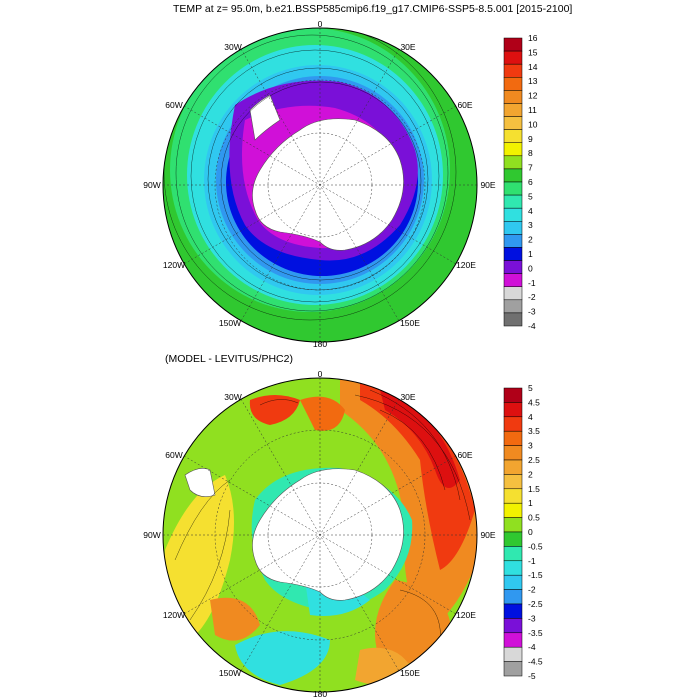  What do you see at coordinates (532, 326) in the screenshot?
I see `top-colorbar-label: -4` at bounding box center [532, 326].